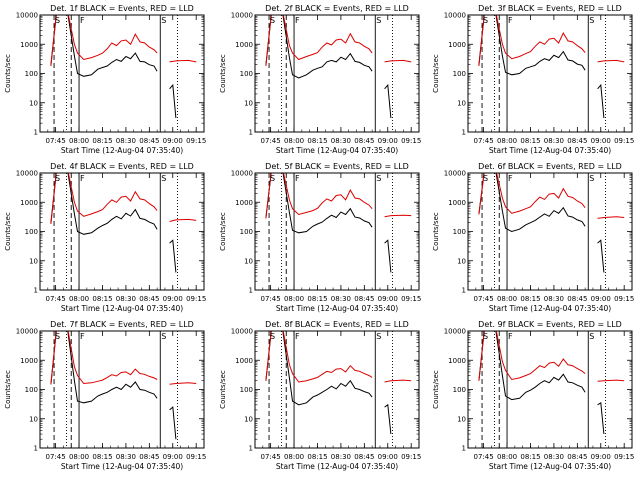 This screenshot has height=480, width=640. What do you see at coordinates (122, 324) in the screenshot?
I see `panel-title: Det. 7f BLACK = Events, RED = LLD` at bounding box center [122, 324].